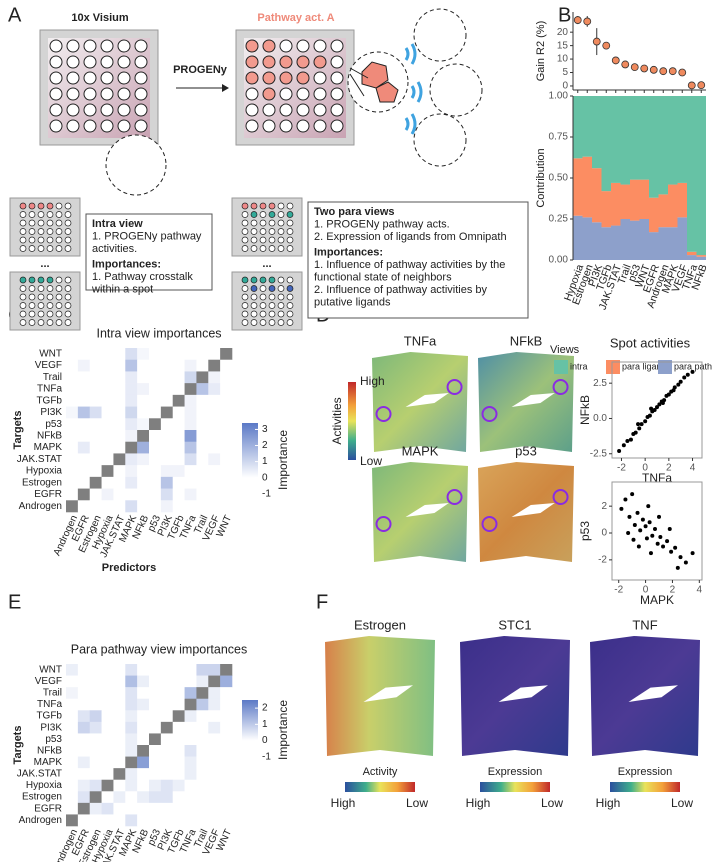  What do you see at coordinates (51, 727) in the screenshot?
I see `y-tick-label: PI3K` at bounding box center [51, 727].